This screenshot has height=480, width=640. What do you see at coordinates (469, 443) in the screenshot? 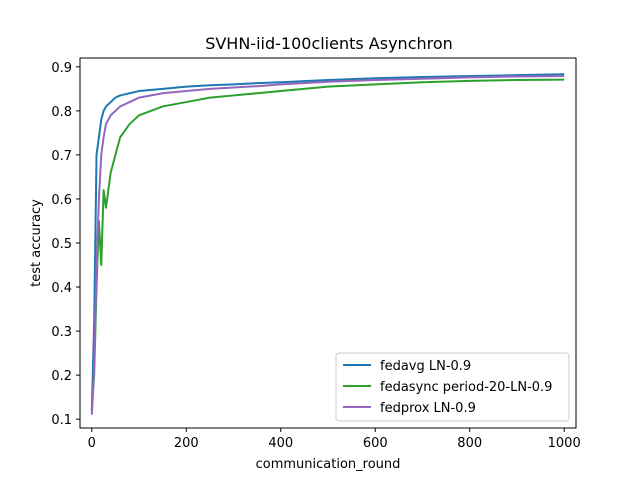
I see `x-tick-label: 800` at bounding box center [469, 443].